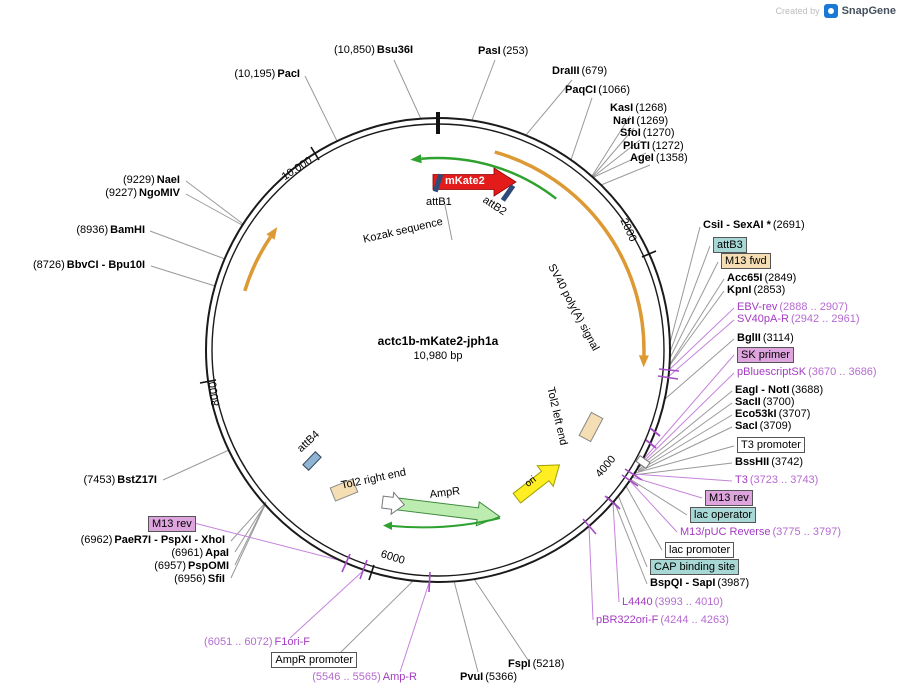 The height and width of the screenshot is (695, 904). I want to click on primer-range: (5546 .. 5565), so click(346, 677).